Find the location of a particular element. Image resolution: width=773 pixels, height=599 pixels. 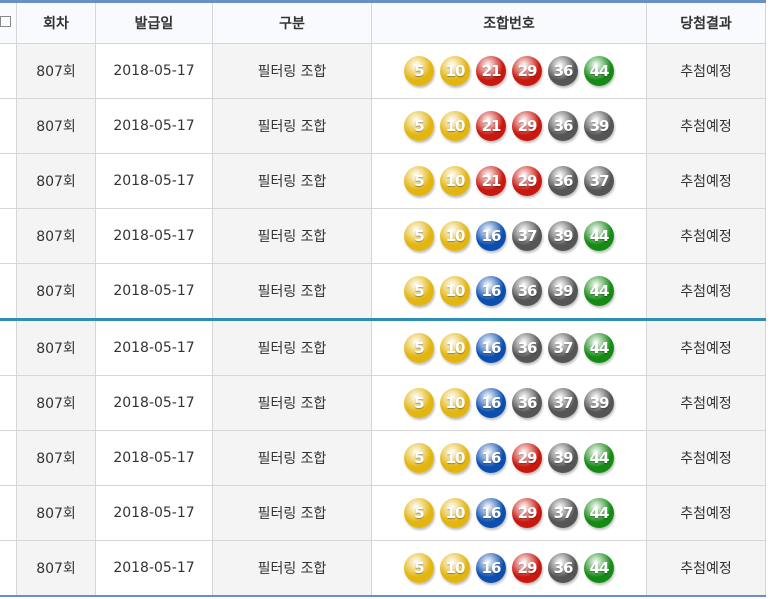

checkbox is located at coordinates (5, 21).